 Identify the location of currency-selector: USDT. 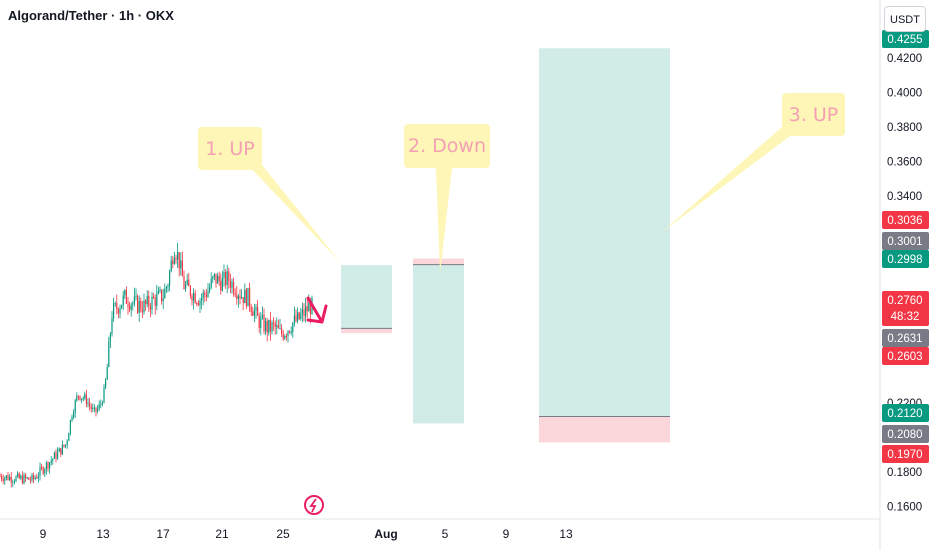
(905, 19).